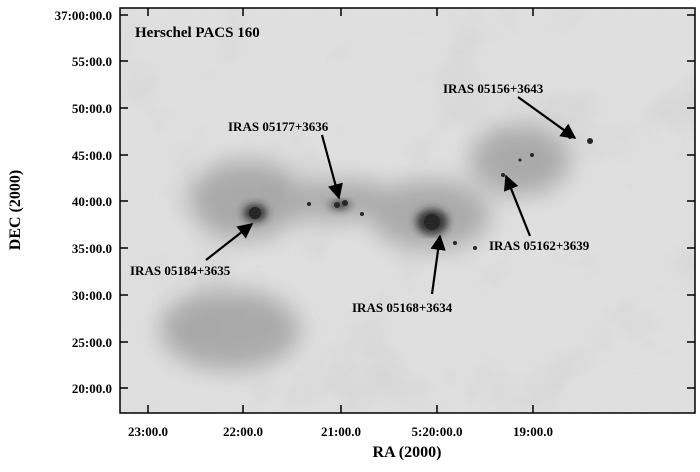 This screenshot has height=472, width=700. What do you see at coordinates (15, 210) in the screenshot?
I see `y-axis-label: DEC (2000)` at bounding box center [15, 210].